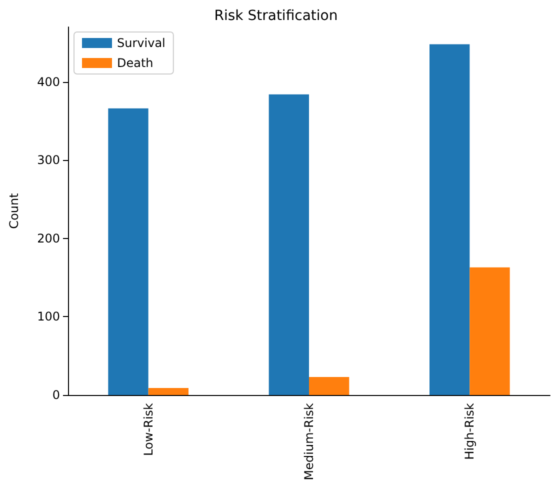 The image size is (552, 495). I want to click on chart-title: Risk Stratification, so click(276, 16).